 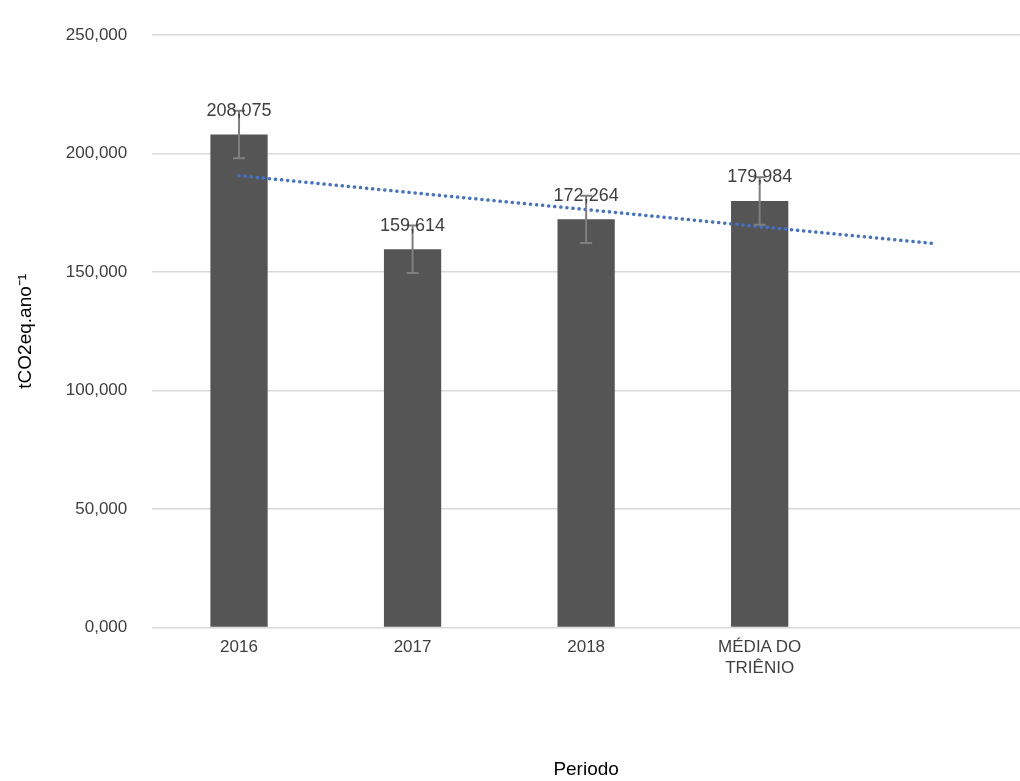 I want to click on data-label: 172,264, so click(x=586, y=194).